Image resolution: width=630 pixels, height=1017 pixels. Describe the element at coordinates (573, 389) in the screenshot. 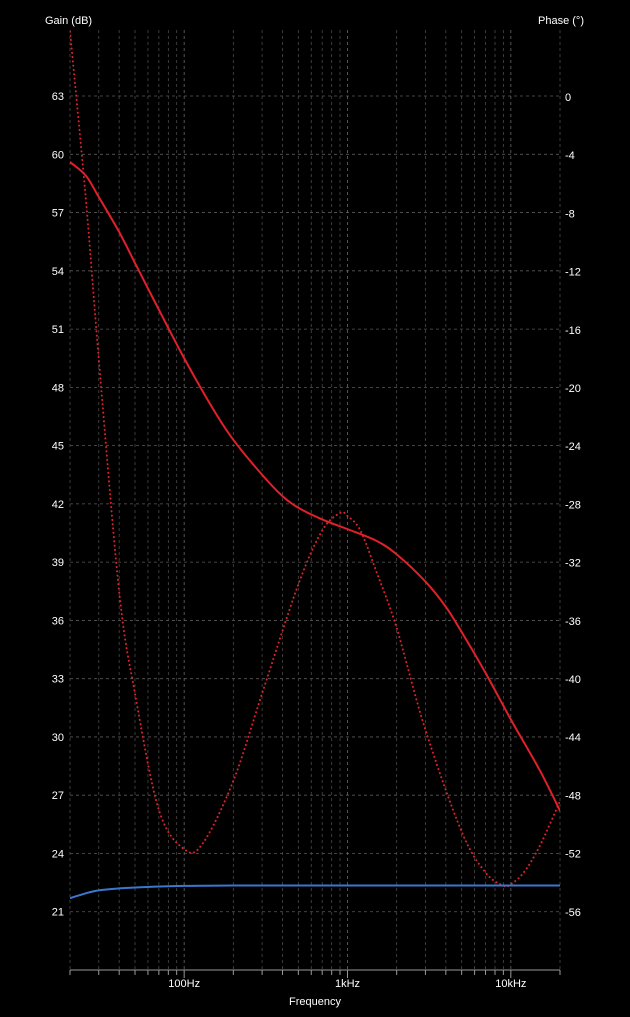

I see `y-right-tick-label: -20` at that location.